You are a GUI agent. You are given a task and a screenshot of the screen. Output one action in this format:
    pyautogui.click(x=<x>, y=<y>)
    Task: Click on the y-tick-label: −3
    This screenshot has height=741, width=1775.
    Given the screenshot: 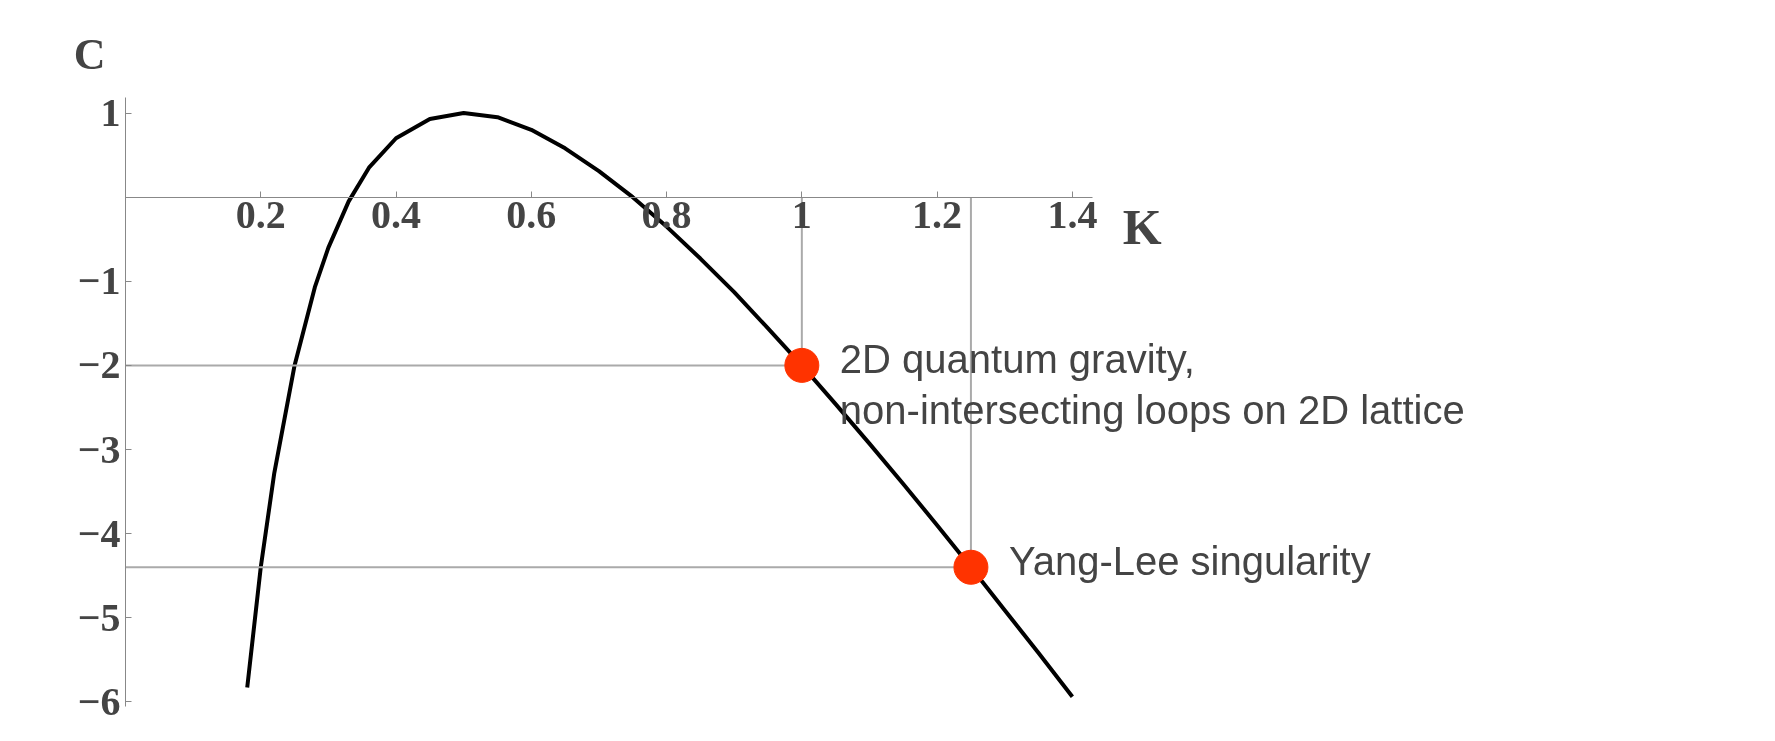 What is the action you would take?
    pyautogui.click(x=99, y=449)
    